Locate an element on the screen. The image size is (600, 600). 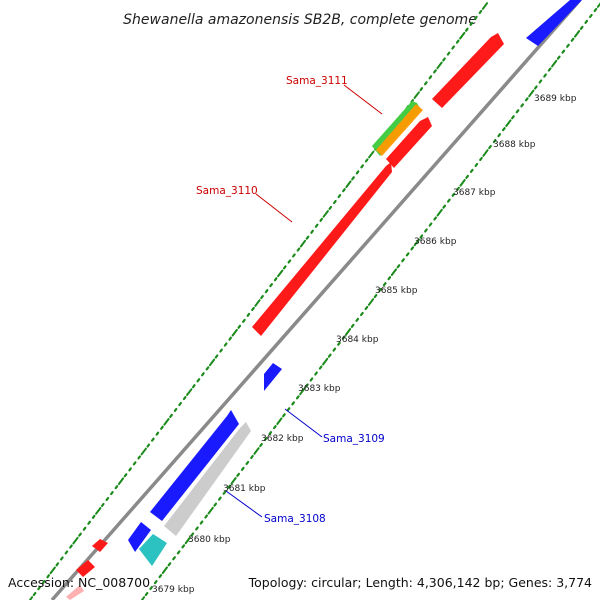
accession-text: Accession: NC_008700 is located at coordinates (79, 582).